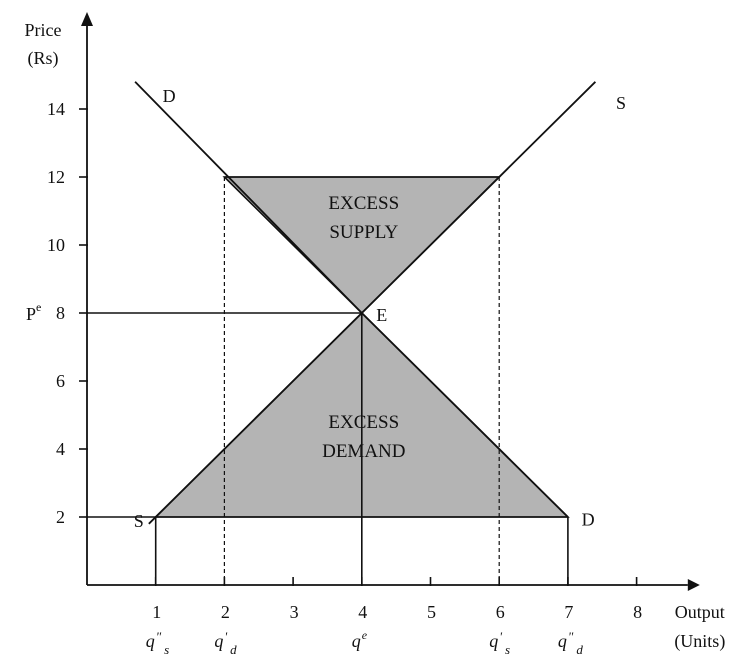 Image resolution: width=743 pixels, height=659 pixels. I want to click on equilibrium-price-label: Pe, so click(33, 312).